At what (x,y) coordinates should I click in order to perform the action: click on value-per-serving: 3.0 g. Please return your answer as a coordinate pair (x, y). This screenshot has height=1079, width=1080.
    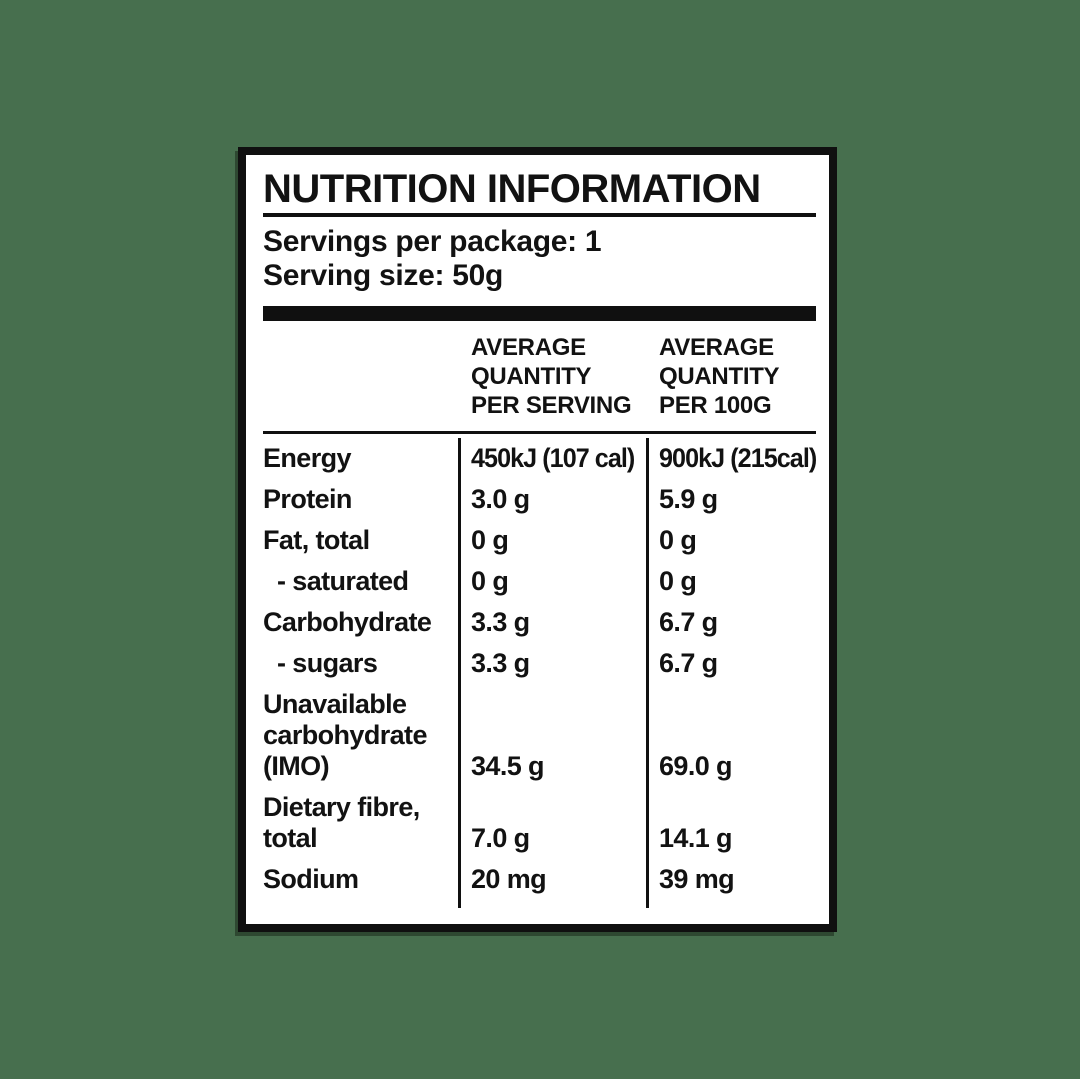
    Looking at the image, I should click on (552, 499).